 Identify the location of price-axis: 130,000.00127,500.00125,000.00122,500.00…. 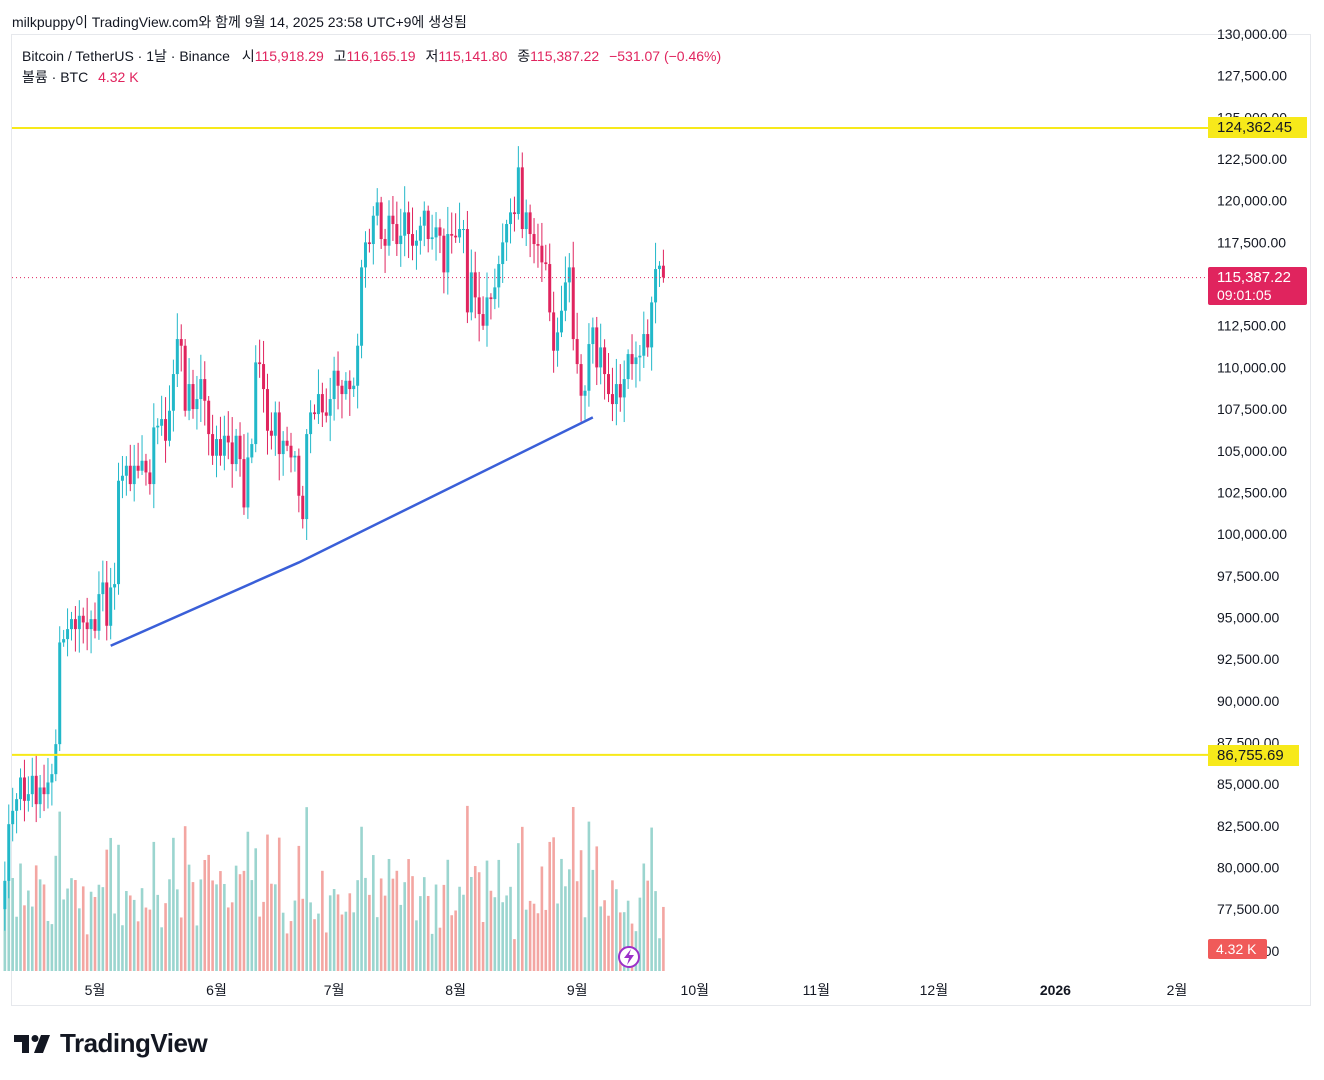
(1252, 492).